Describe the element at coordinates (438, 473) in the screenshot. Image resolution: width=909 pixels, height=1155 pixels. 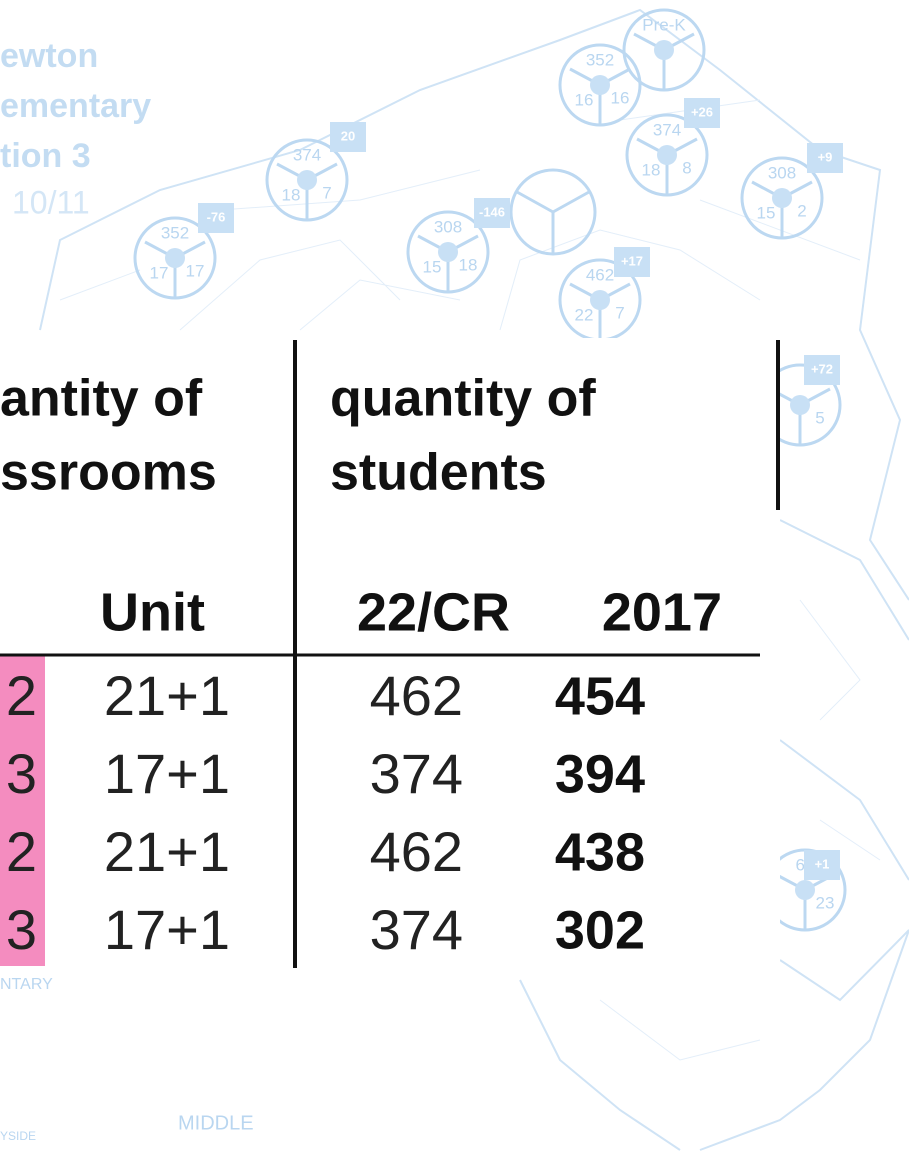
I see `group-header: students` at that location.